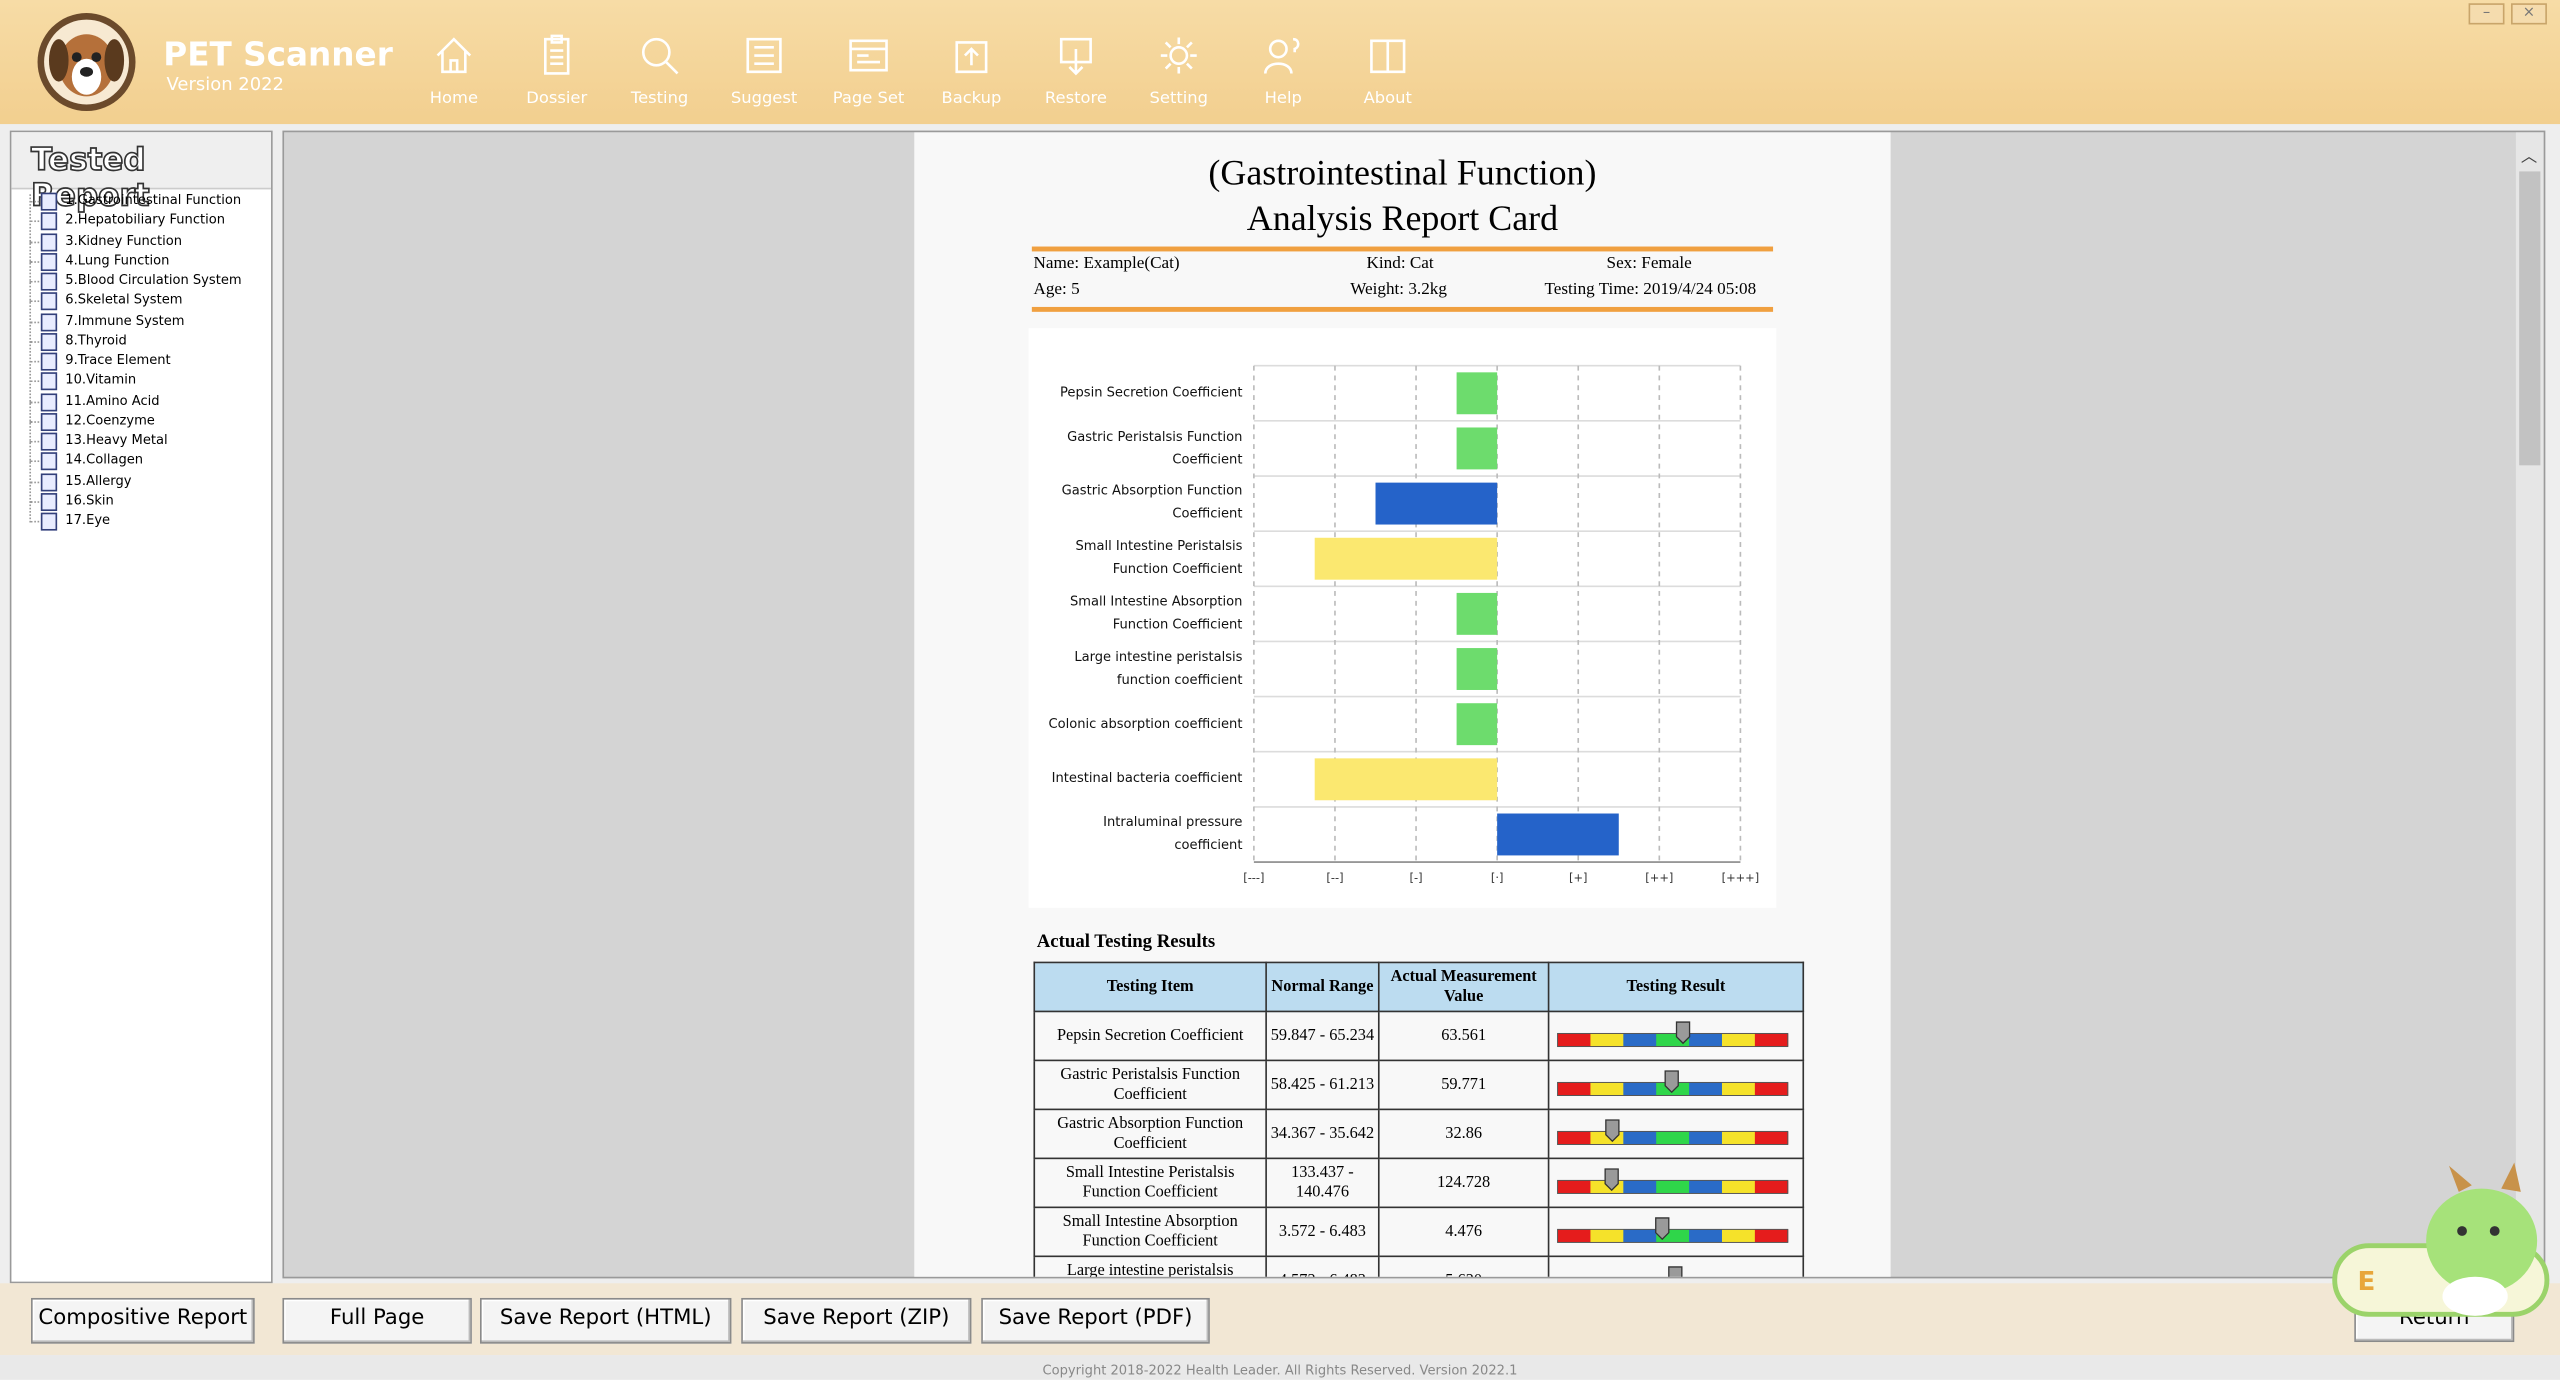 The image size is (2560, 1380). Describe the element at coordinates (1095, 1320) in the screenshot. I see `report-button: Save Report (PDF)` at that location.